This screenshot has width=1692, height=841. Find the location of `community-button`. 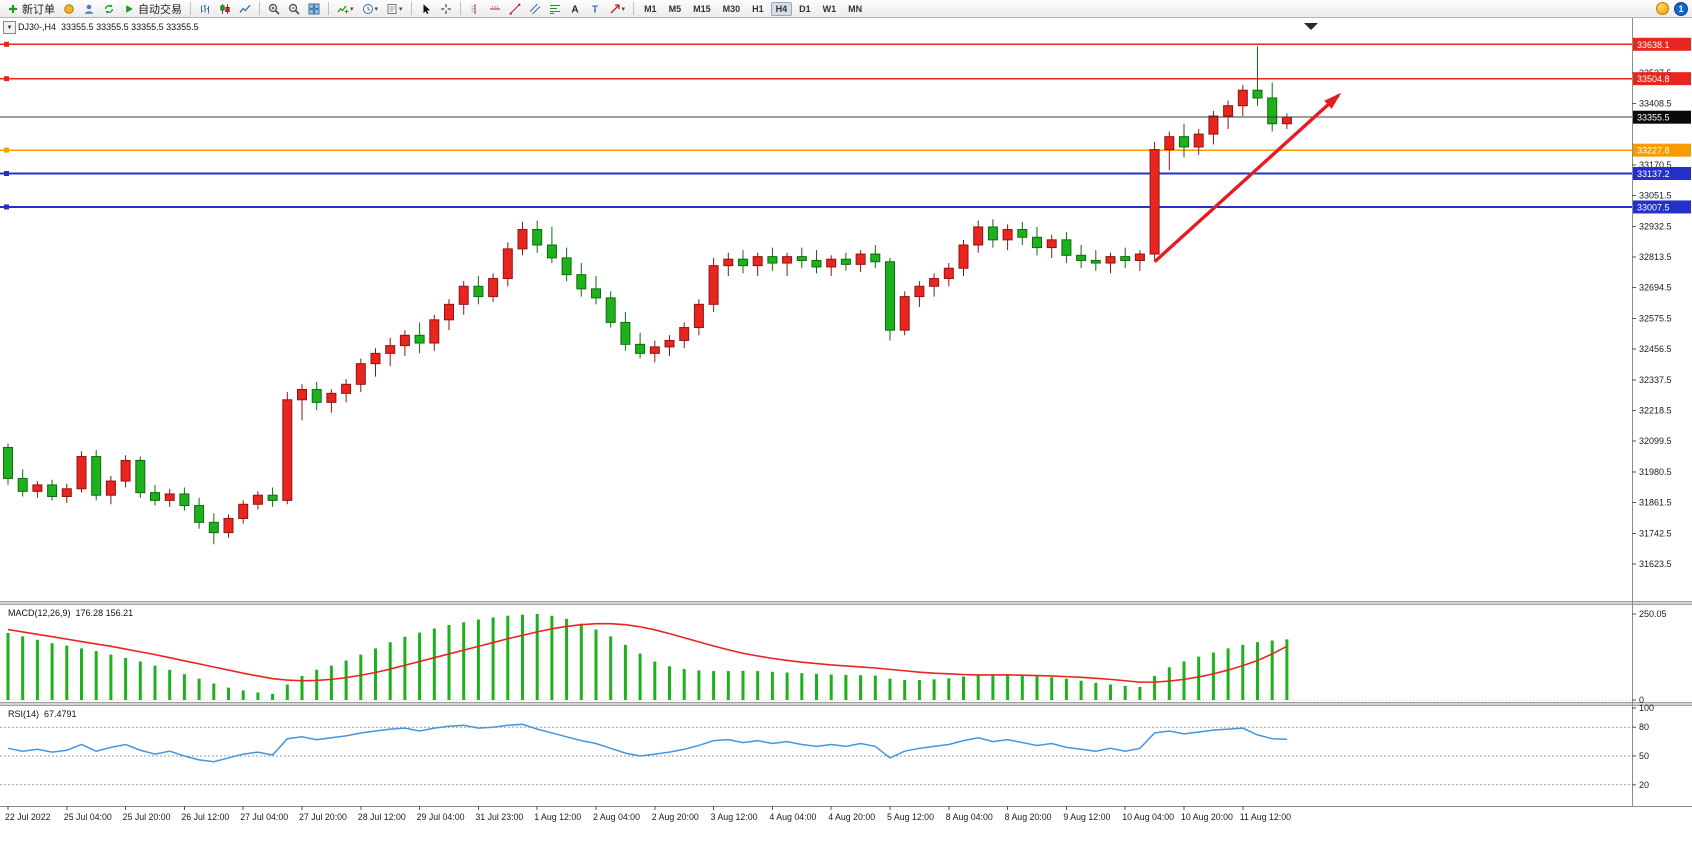

community-button is located at coordinates (89, 9).